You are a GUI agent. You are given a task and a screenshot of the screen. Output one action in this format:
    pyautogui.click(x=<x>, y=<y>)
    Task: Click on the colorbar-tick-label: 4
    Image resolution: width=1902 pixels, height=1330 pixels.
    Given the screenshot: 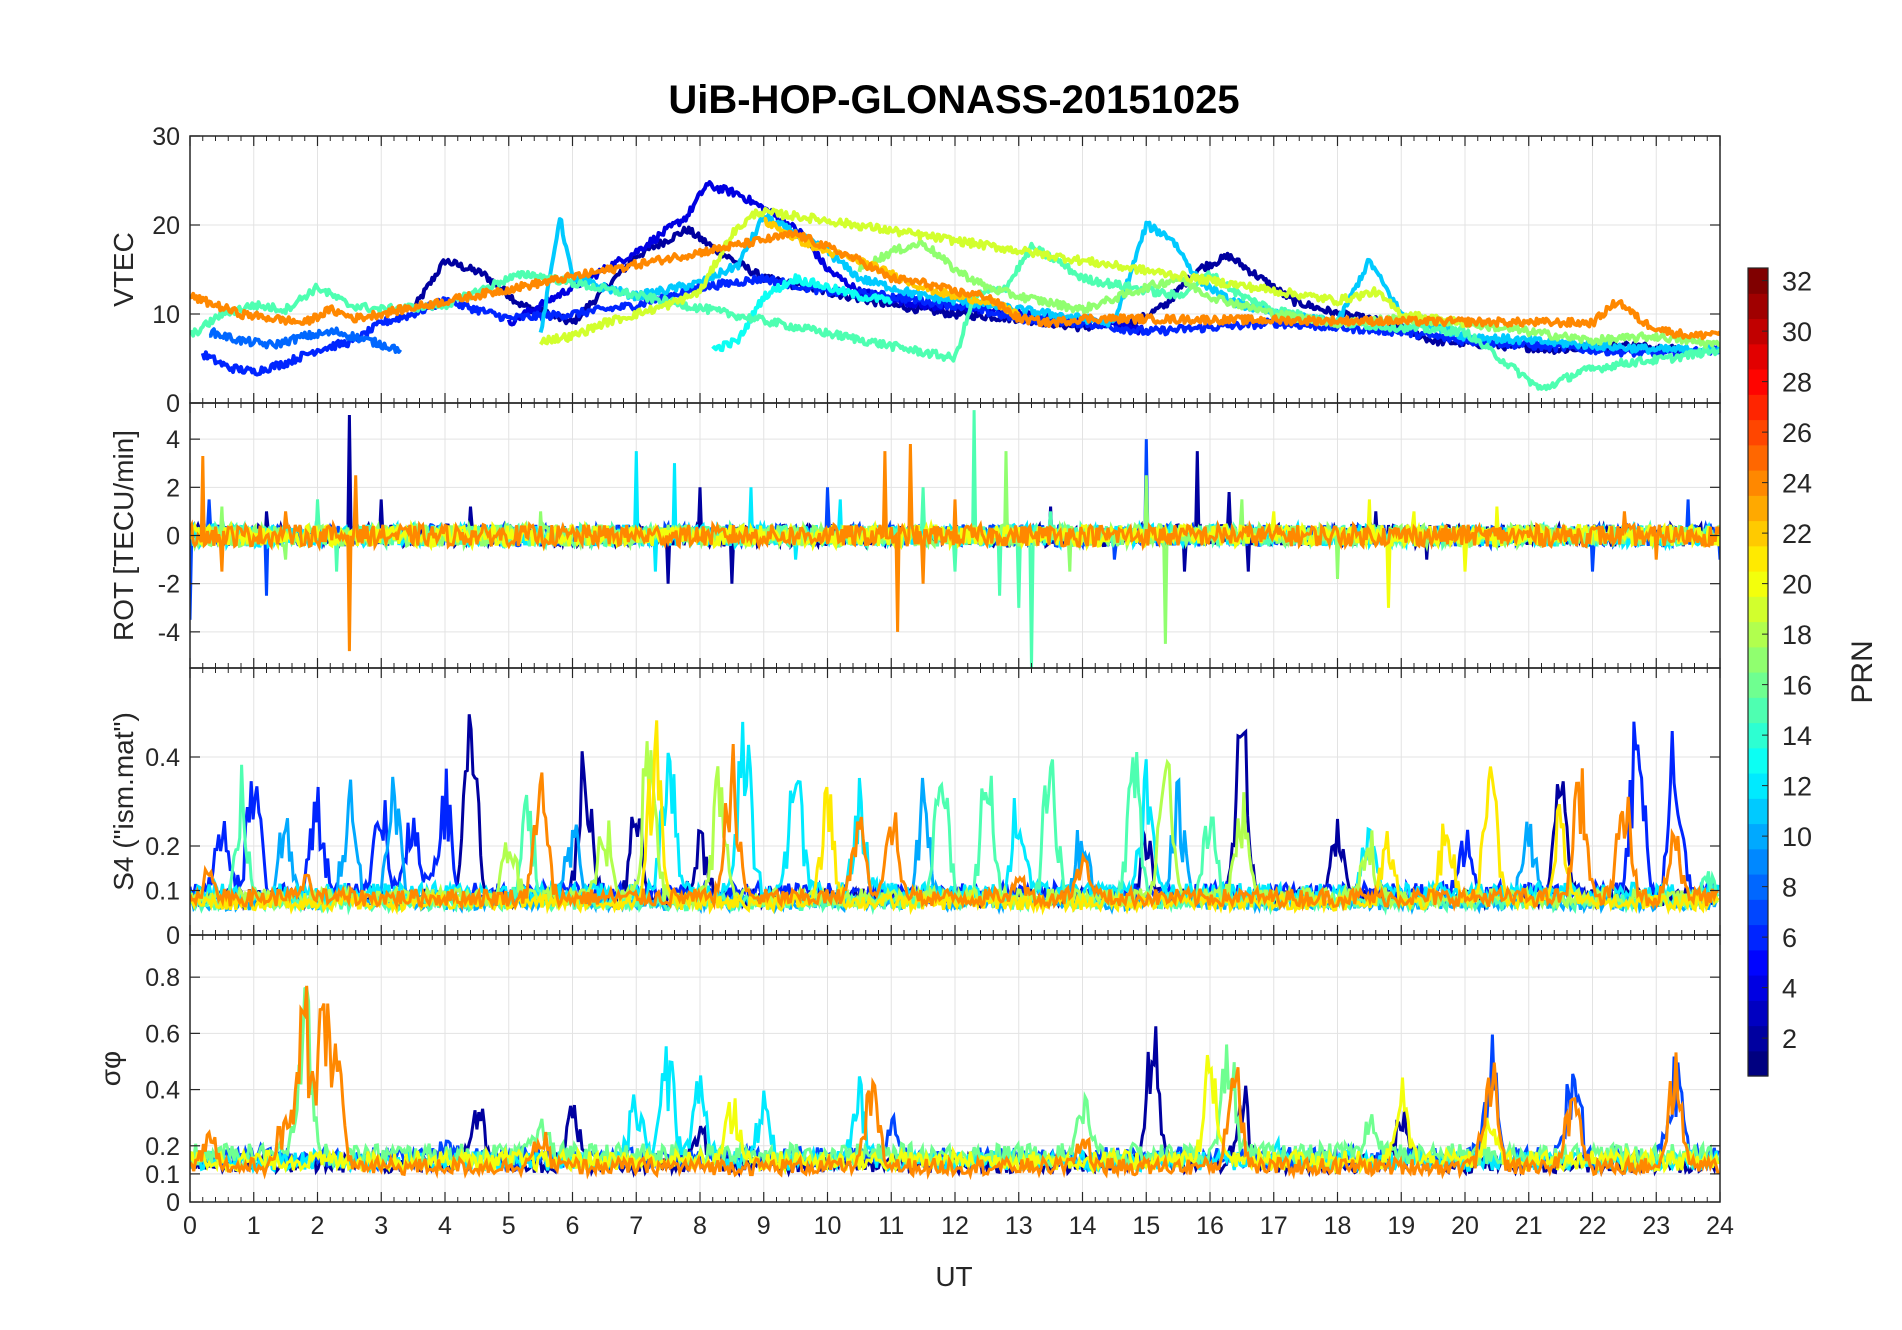 What is the action you would take?
    pyautogui.click(x=1789, y=989)
    